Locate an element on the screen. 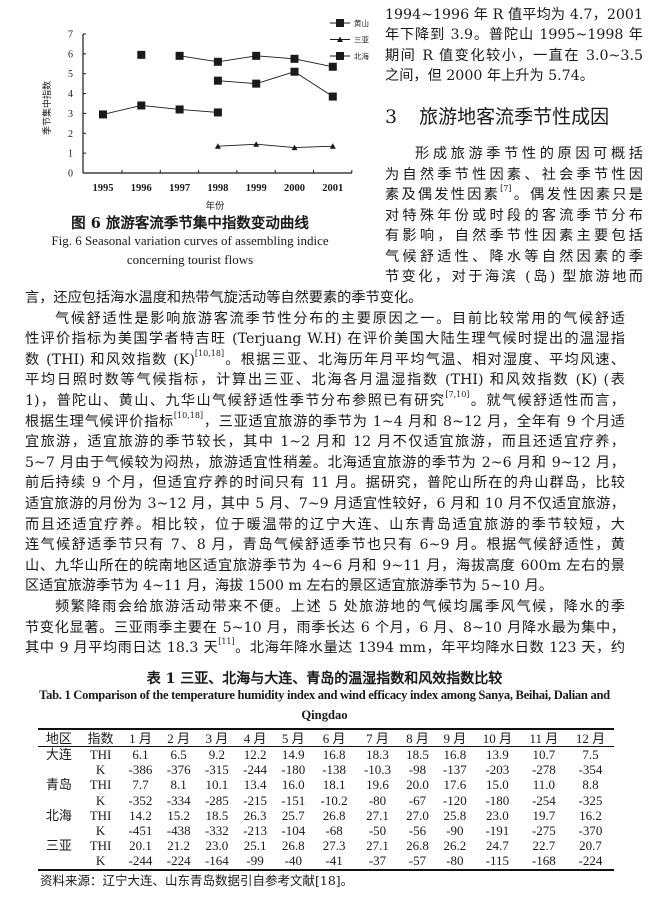 The width and height of the screenshot is (649, 900). value-cell: -332 is located at coordinates (216, 831).